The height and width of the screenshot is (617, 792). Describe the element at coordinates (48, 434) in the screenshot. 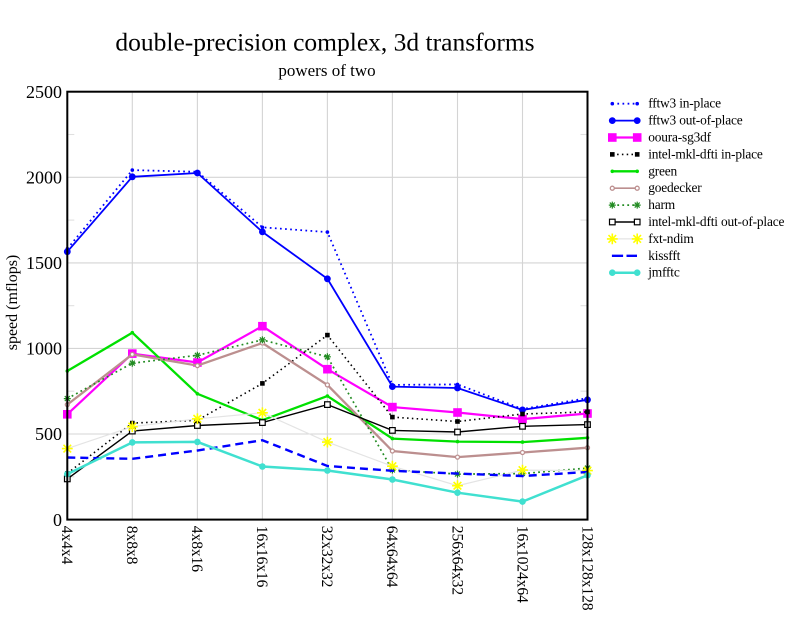

I see `svg-text: 500` at that location.